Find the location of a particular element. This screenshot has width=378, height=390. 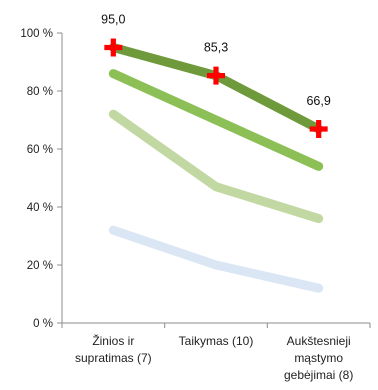

y-tick-label: 0 % is located at coordinates (43, 324).